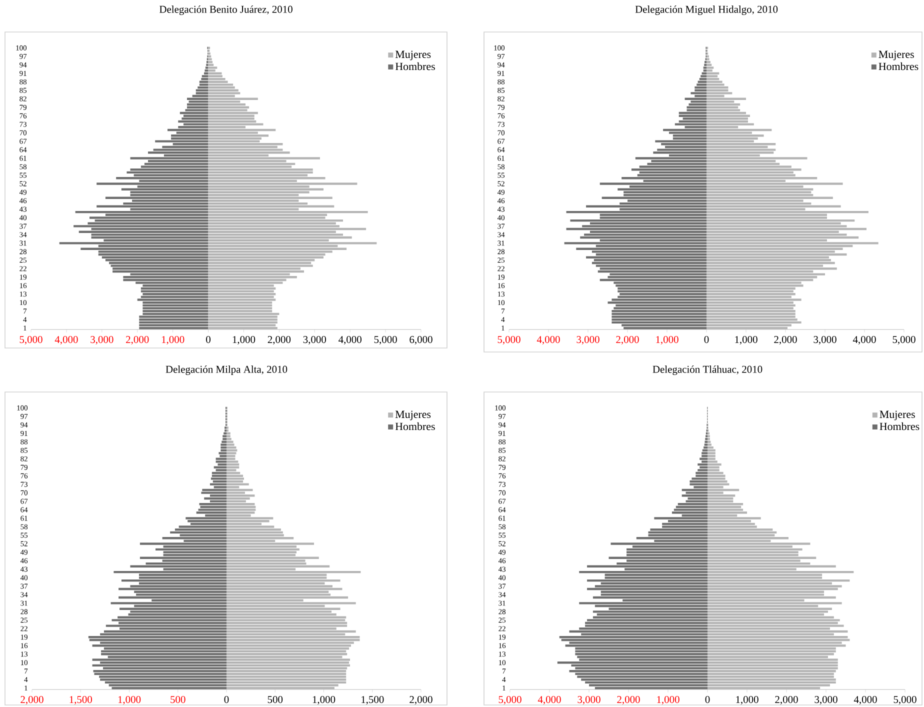 The image size is (924, 707). Describe the element at coordinates (707, 370) in the screenshot. I see `chart-title: Delegación Tláhuac, 2010` at that location.